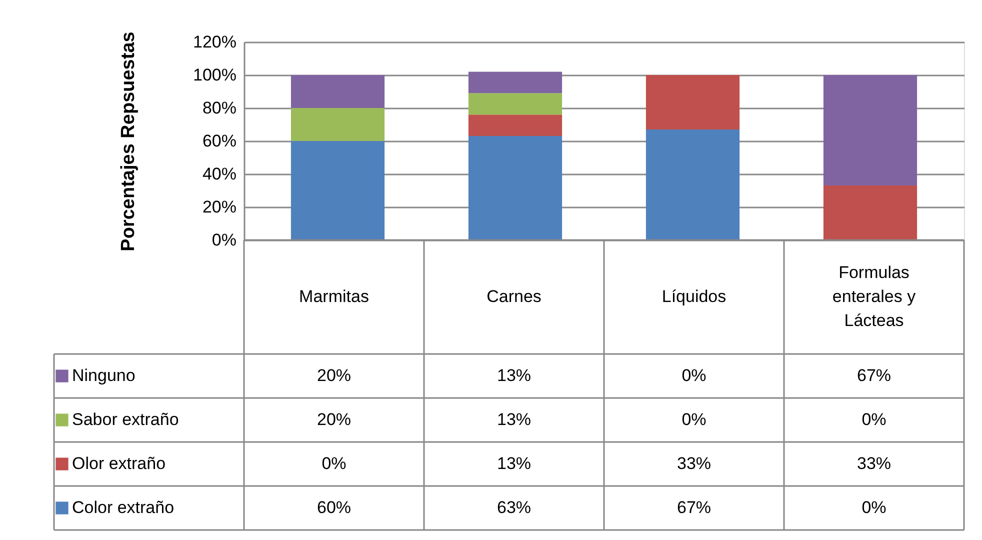 This screenshot has height=540, width=982. I want to click on data-label: 63%, so click(514, 507).